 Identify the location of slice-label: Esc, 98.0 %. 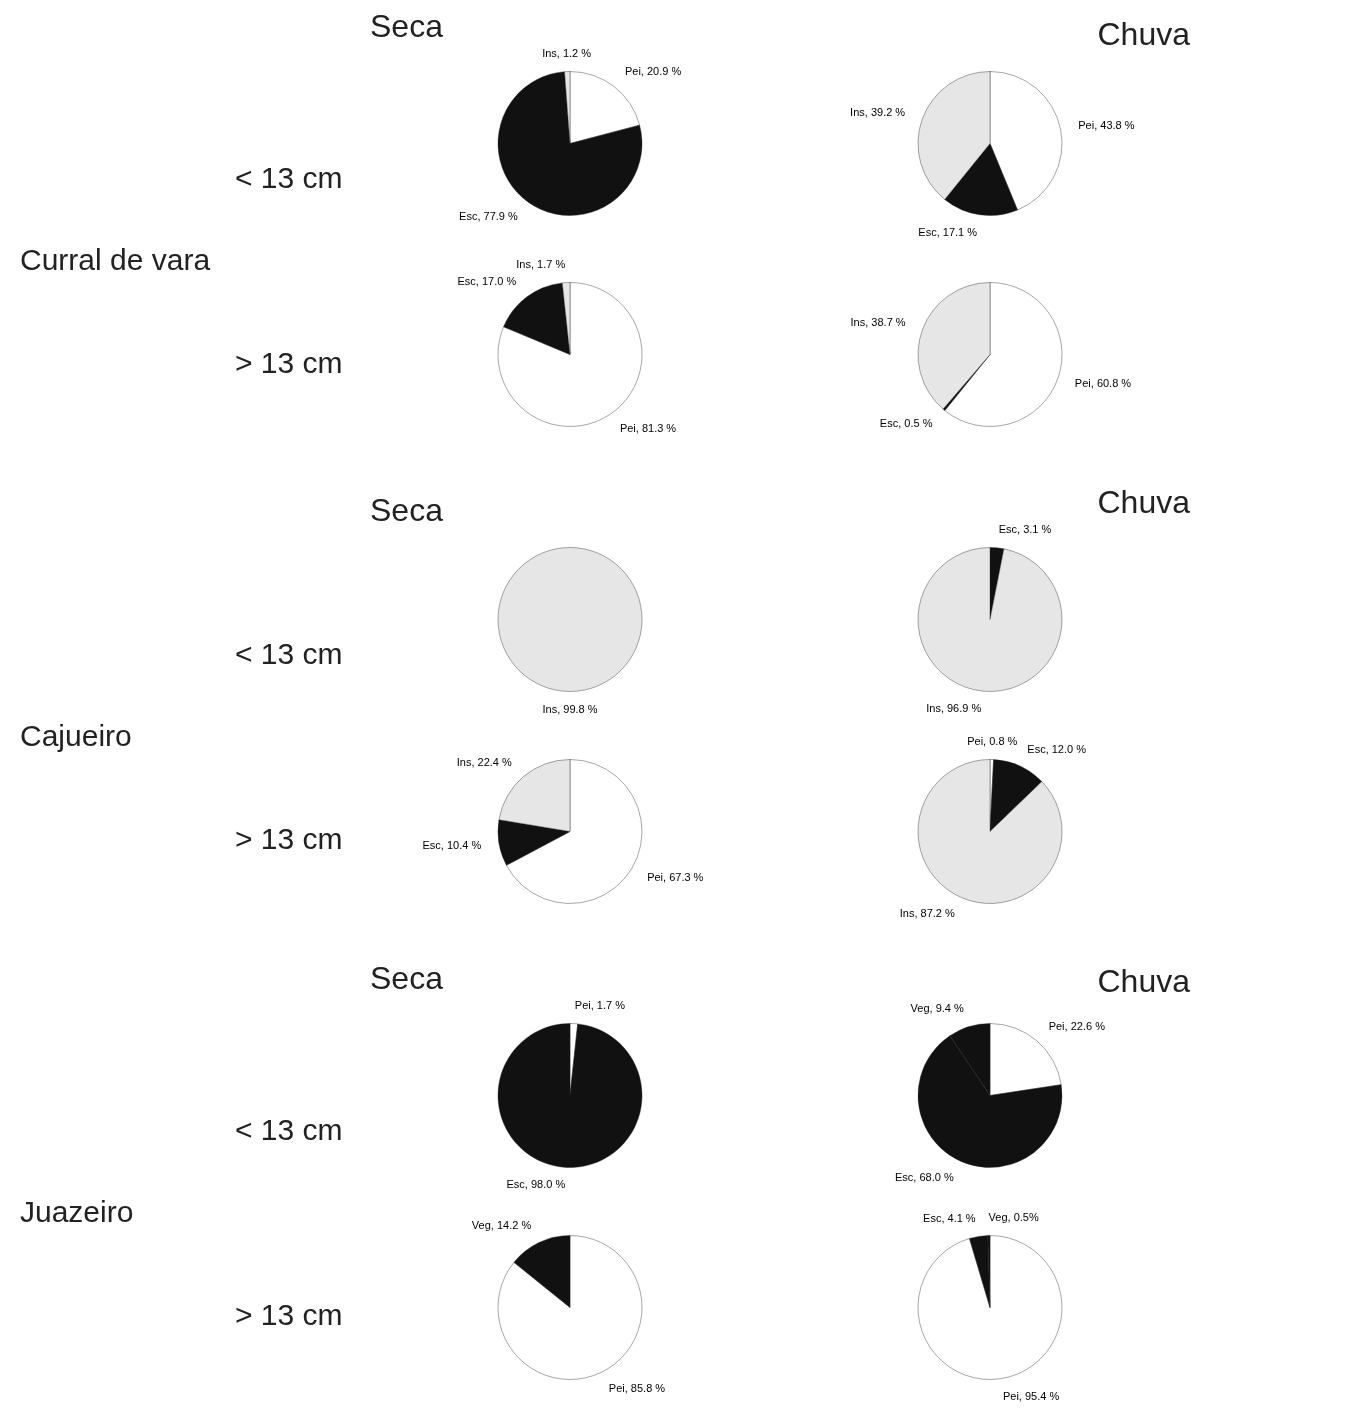
(536, 1184).